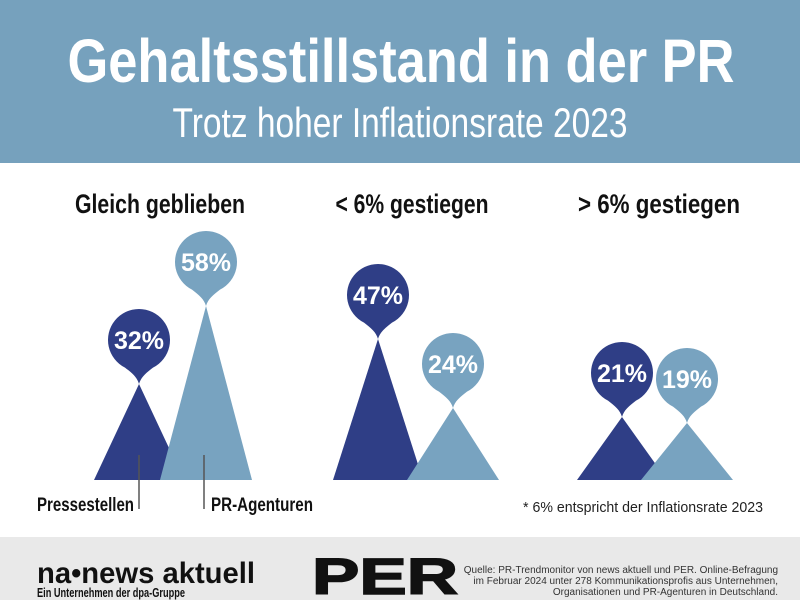  I want to click on balloon-value-label: 19%, so click(687, 380).